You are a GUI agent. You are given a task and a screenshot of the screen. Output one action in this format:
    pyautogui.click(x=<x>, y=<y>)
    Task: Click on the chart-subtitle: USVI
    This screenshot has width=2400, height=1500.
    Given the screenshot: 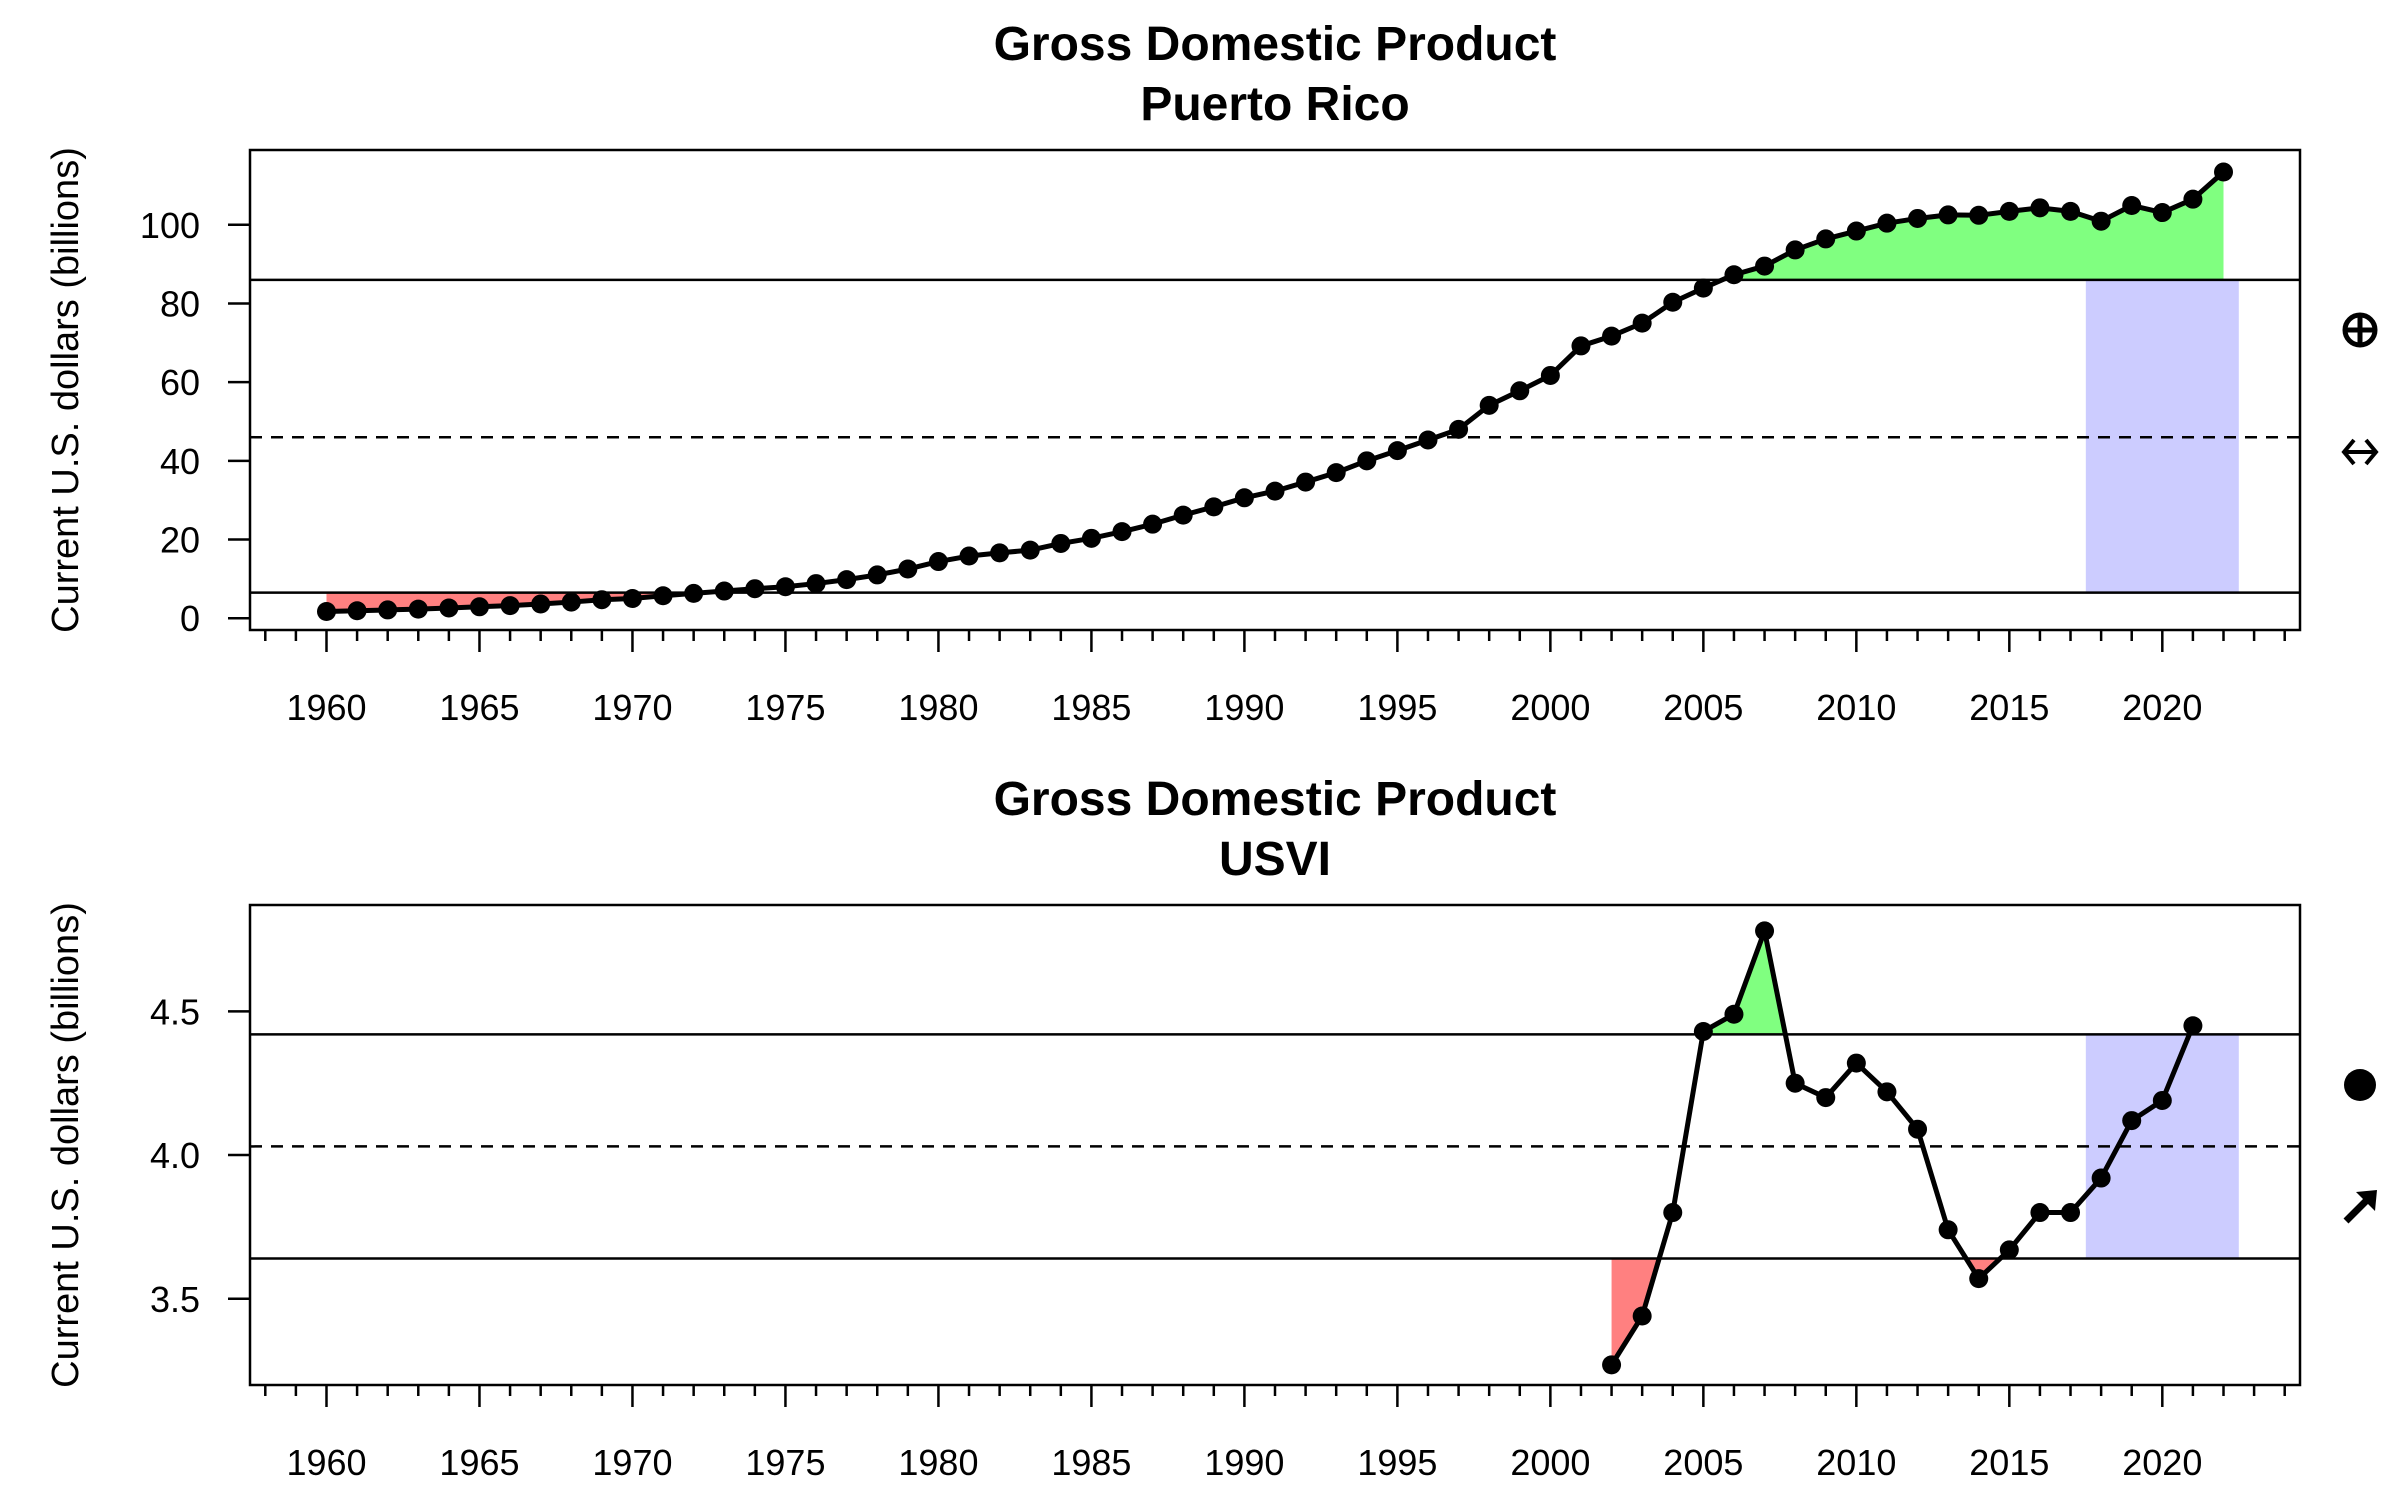 What is the action you would take?
    pyautogui.click(x=1275, y=859)
    